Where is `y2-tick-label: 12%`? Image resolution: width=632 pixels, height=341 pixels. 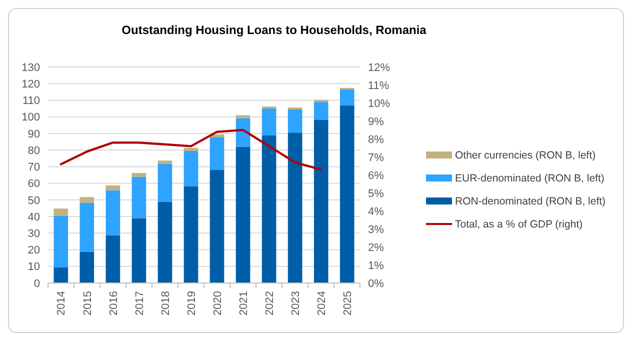 y2-tick-label: 12% is located at coordinates (379, 68).